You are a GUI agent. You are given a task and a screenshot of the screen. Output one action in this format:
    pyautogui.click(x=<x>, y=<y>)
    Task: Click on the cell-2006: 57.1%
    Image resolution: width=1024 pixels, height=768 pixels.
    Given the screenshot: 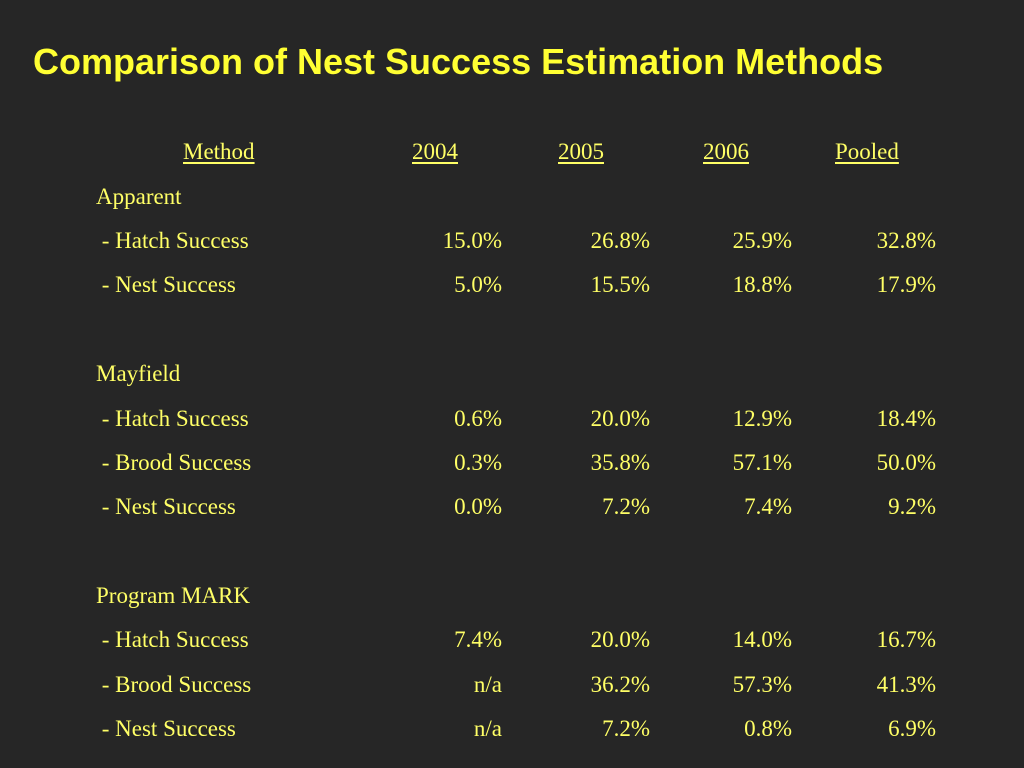 What is the action you would take?
    pyautogui.click(x=762, y=462)
    